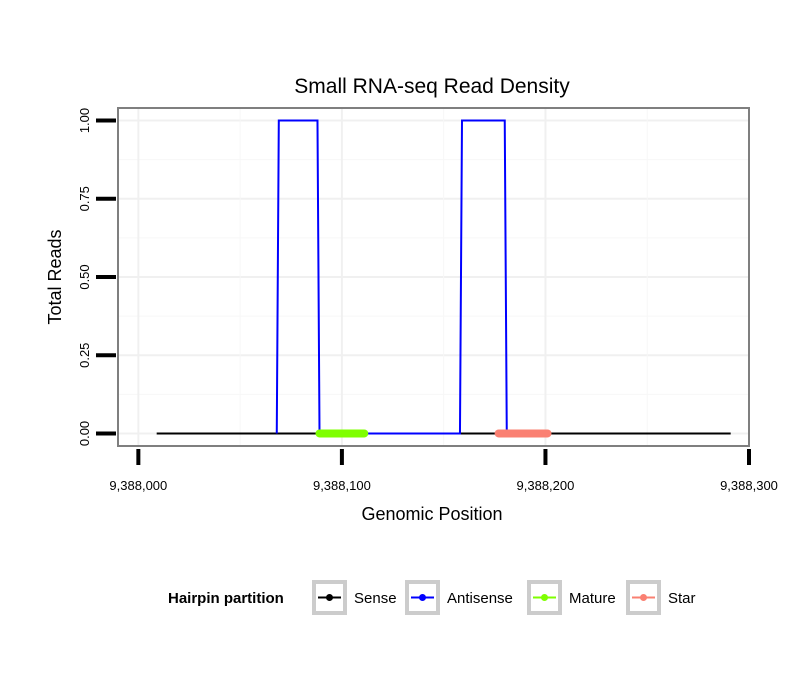 The image size is (810, 690). Describe the element at coordinates (431, 514) in the screenshot. I see `x-axis-label: Genomic Position` at that location.